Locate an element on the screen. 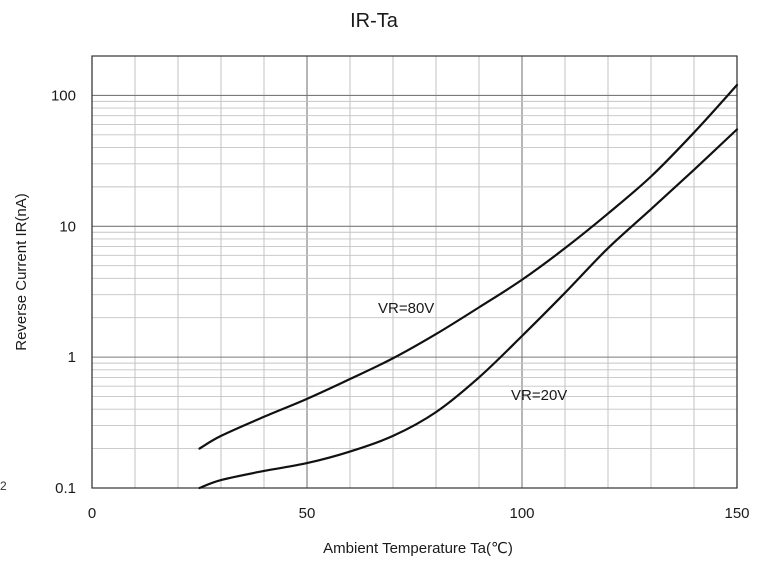 This screenshot has width=757, height=564. chart-title: IR-Ta is located at coordinates (374, 21).